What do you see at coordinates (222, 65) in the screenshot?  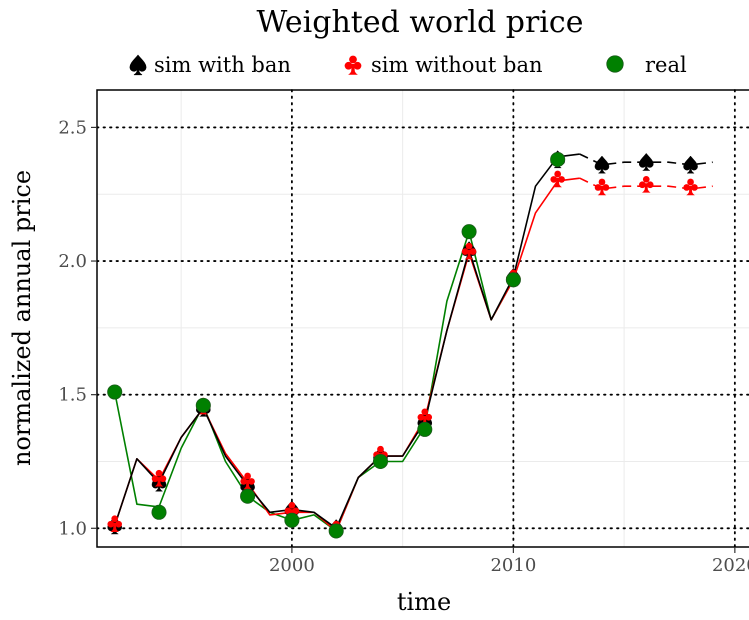 I see `legend-label: sim with ban` at bounding box center [222, 65].